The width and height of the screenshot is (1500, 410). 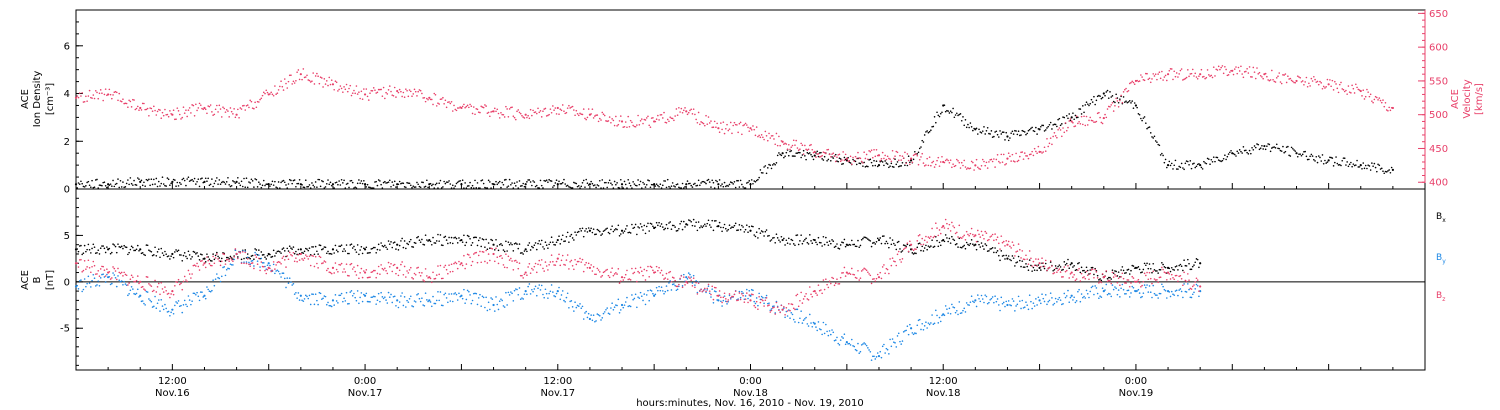 What do you see at coordinates (493, 305) in the screenshot?
I see `by-point` at bounding box center [493, 305].